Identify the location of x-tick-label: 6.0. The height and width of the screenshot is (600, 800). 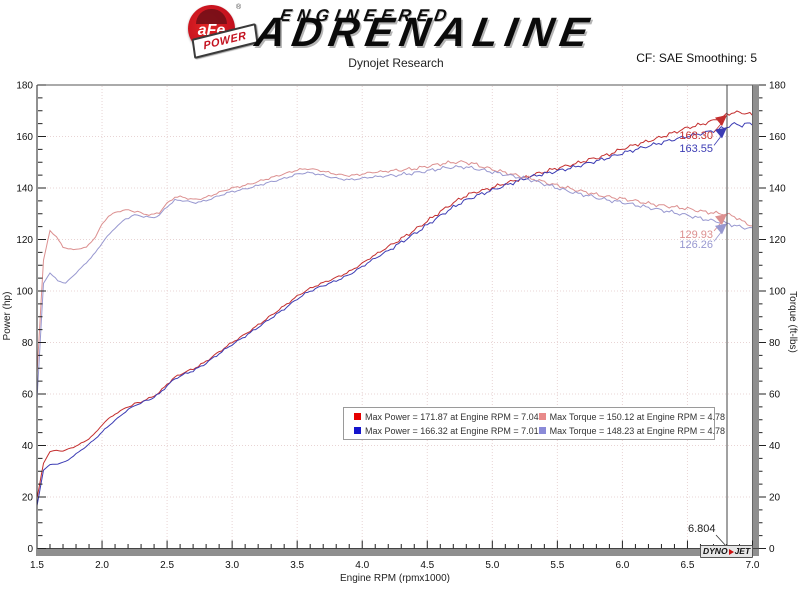
(622, 565).